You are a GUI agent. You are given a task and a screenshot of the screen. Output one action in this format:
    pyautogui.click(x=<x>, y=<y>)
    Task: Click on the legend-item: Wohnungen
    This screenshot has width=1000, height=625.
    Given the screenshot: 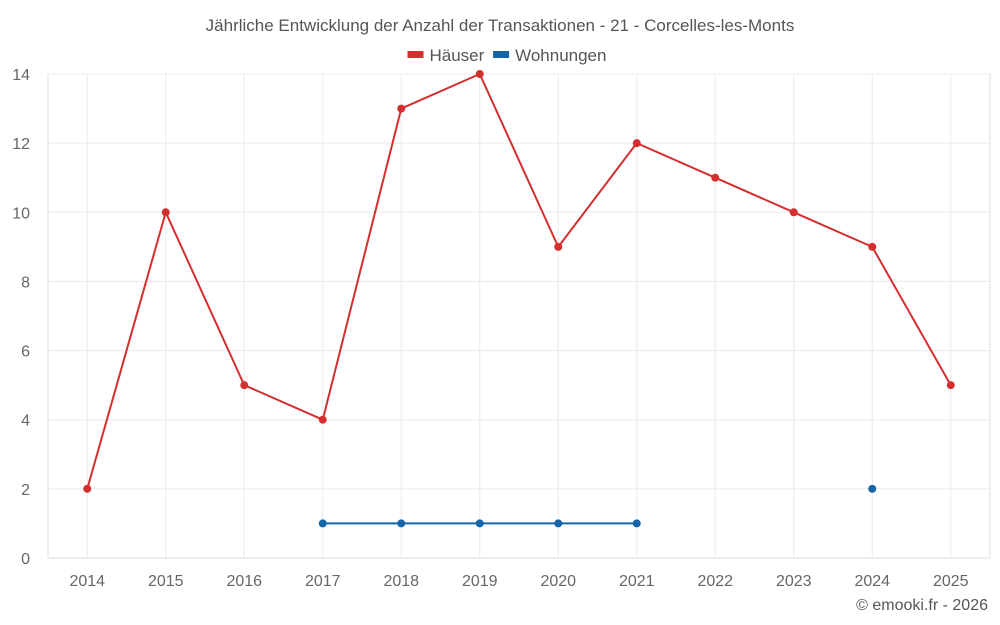 What is the action you would take?
    pyautogui.click(x=549, y=55)
    